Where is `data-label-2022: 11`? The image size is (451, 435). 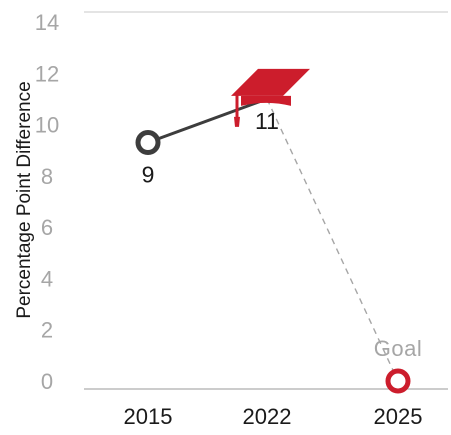
data-label-2022: 11 is located at coordinates (267, 121).